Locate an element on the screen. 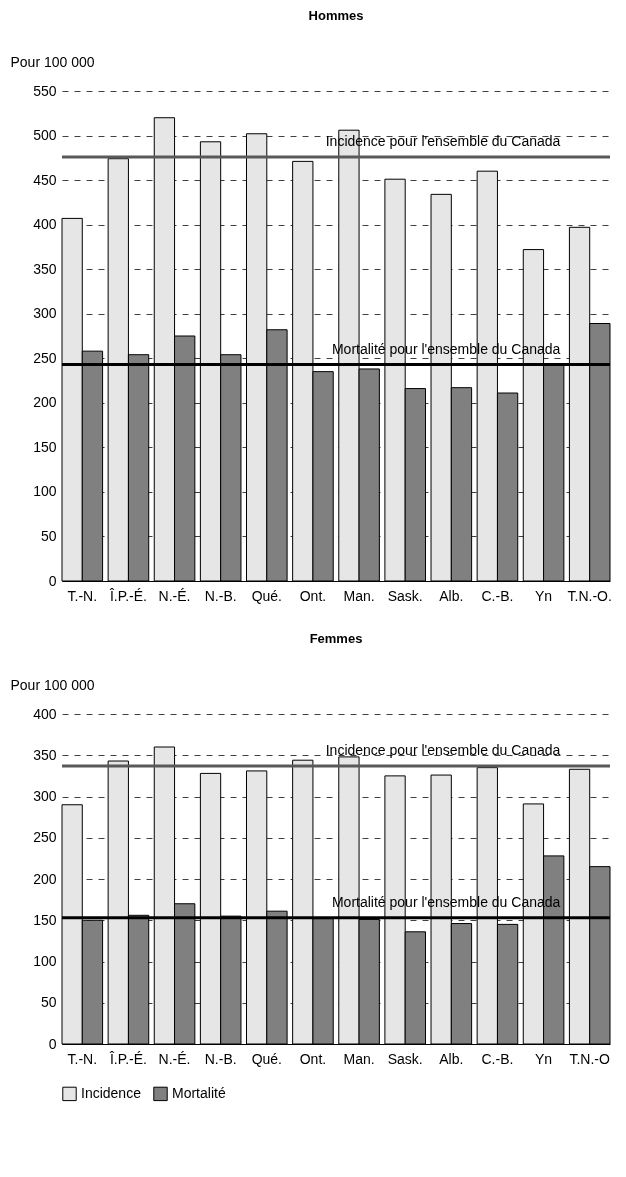 The image size is (626, 1177). x-tick-label: T.N.-O is located at coordinates (590, 1058).